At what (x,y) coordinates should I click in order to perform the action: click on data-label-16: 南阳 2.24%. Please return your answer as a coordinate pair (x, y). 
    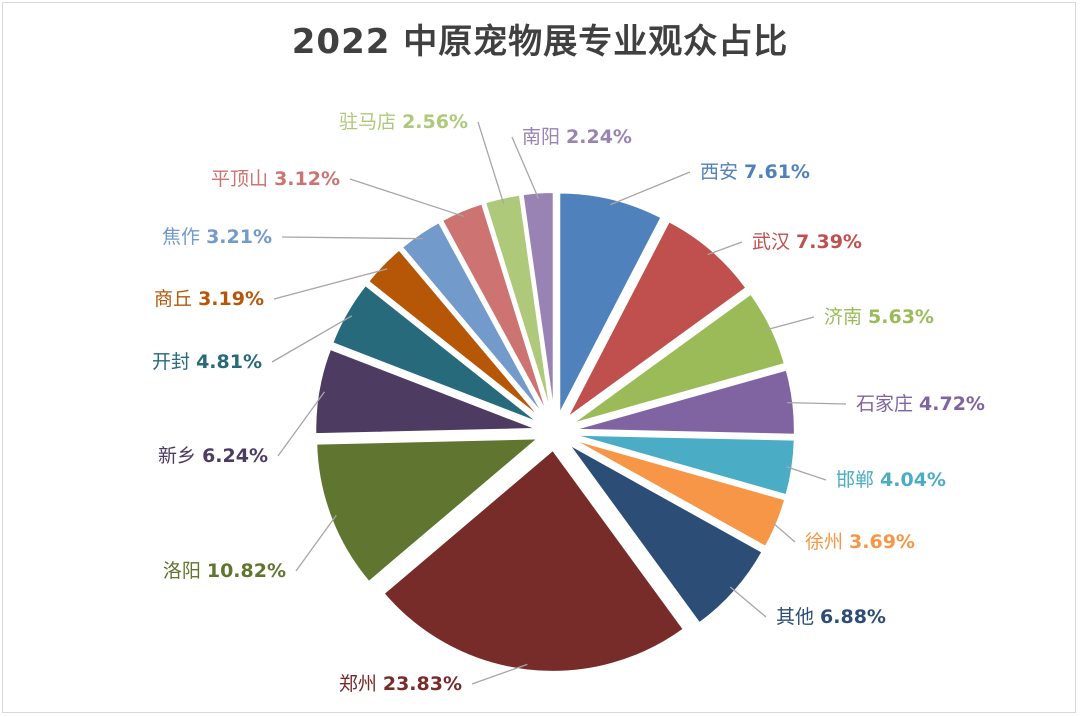
    Looking at the image, I should click on (577, 137).